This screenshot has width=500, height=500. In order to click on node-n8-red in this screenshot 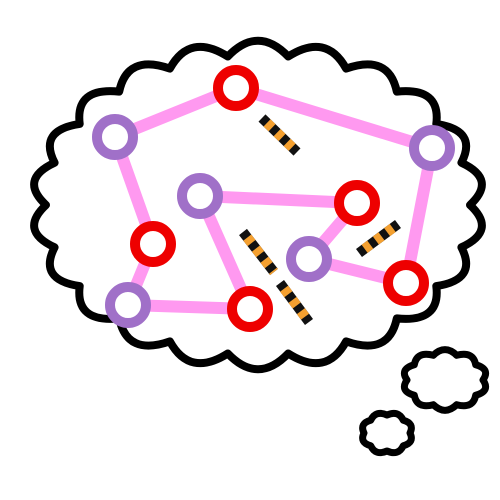, I will do `click(406, 283)`.